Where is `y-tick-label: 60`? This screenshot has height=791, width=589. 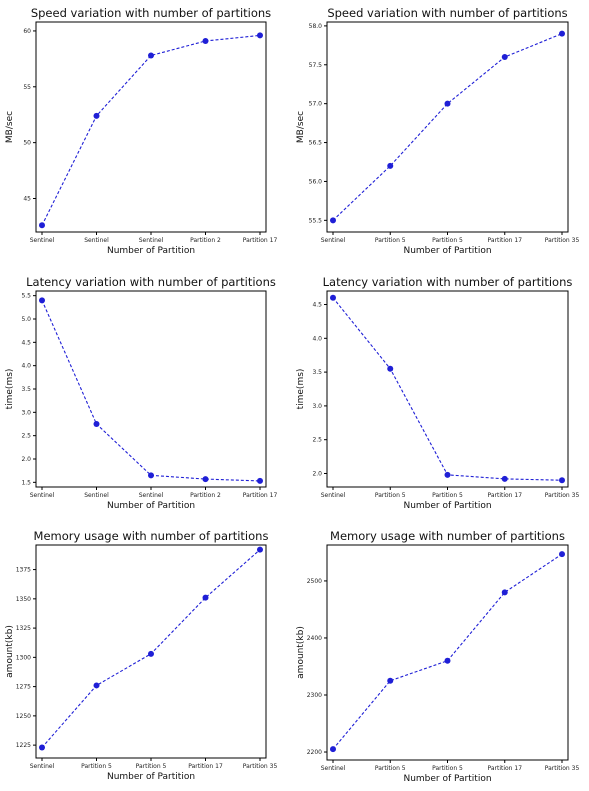
y-tick-label: 60 is located at coordinates (27, 31).